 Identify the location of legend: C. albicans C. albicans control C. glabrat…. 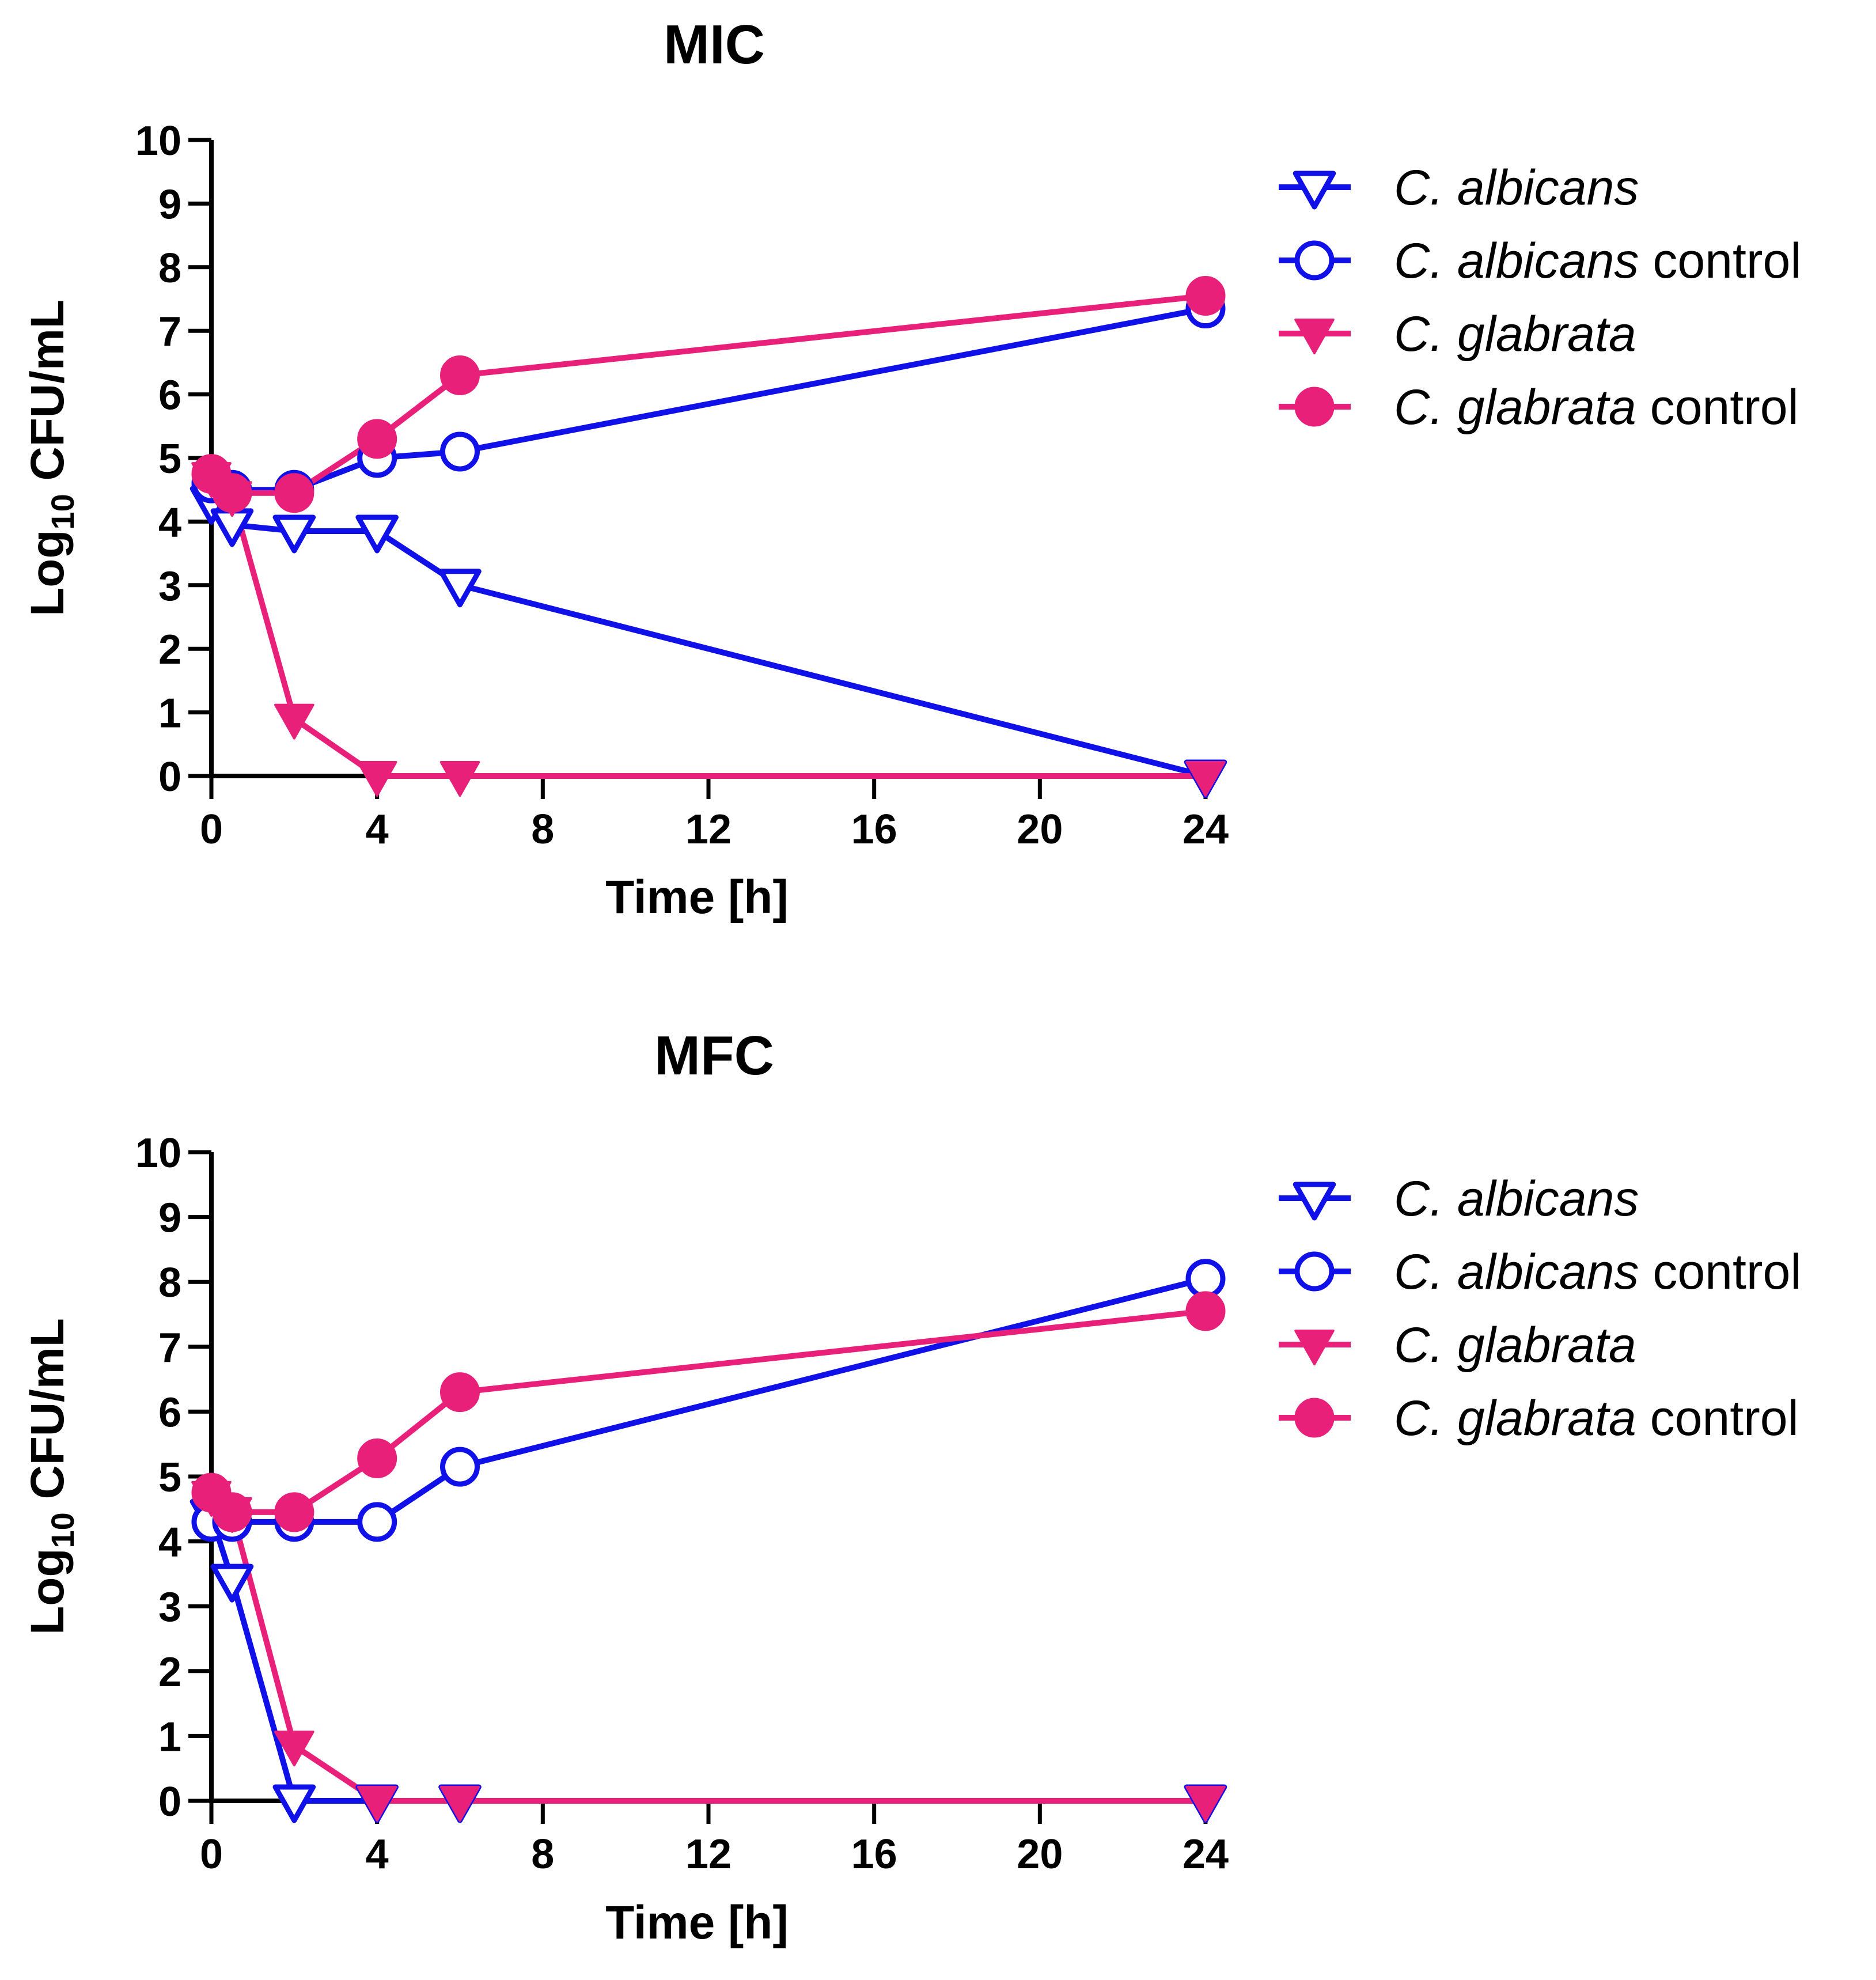
(1540, 297).